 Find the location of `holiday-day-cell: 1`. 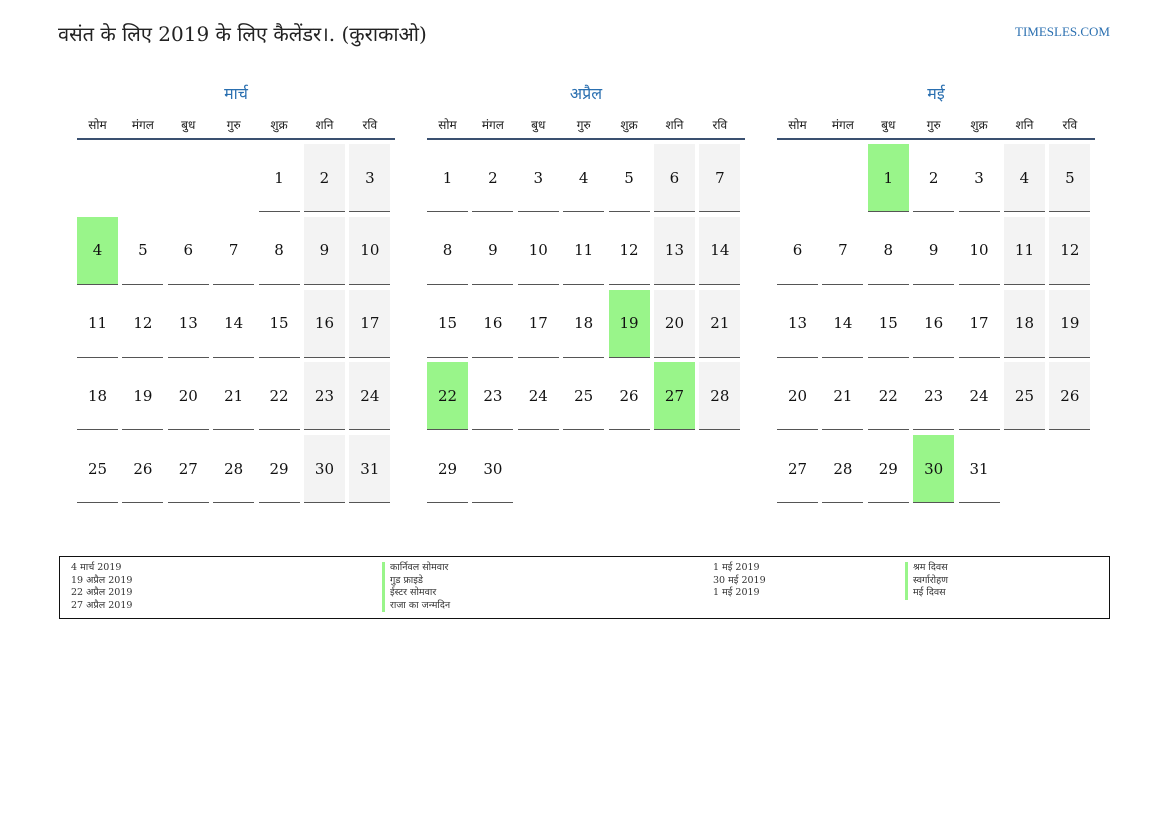

holiday-day-cell: 1 is located at coordinates (888, 178).